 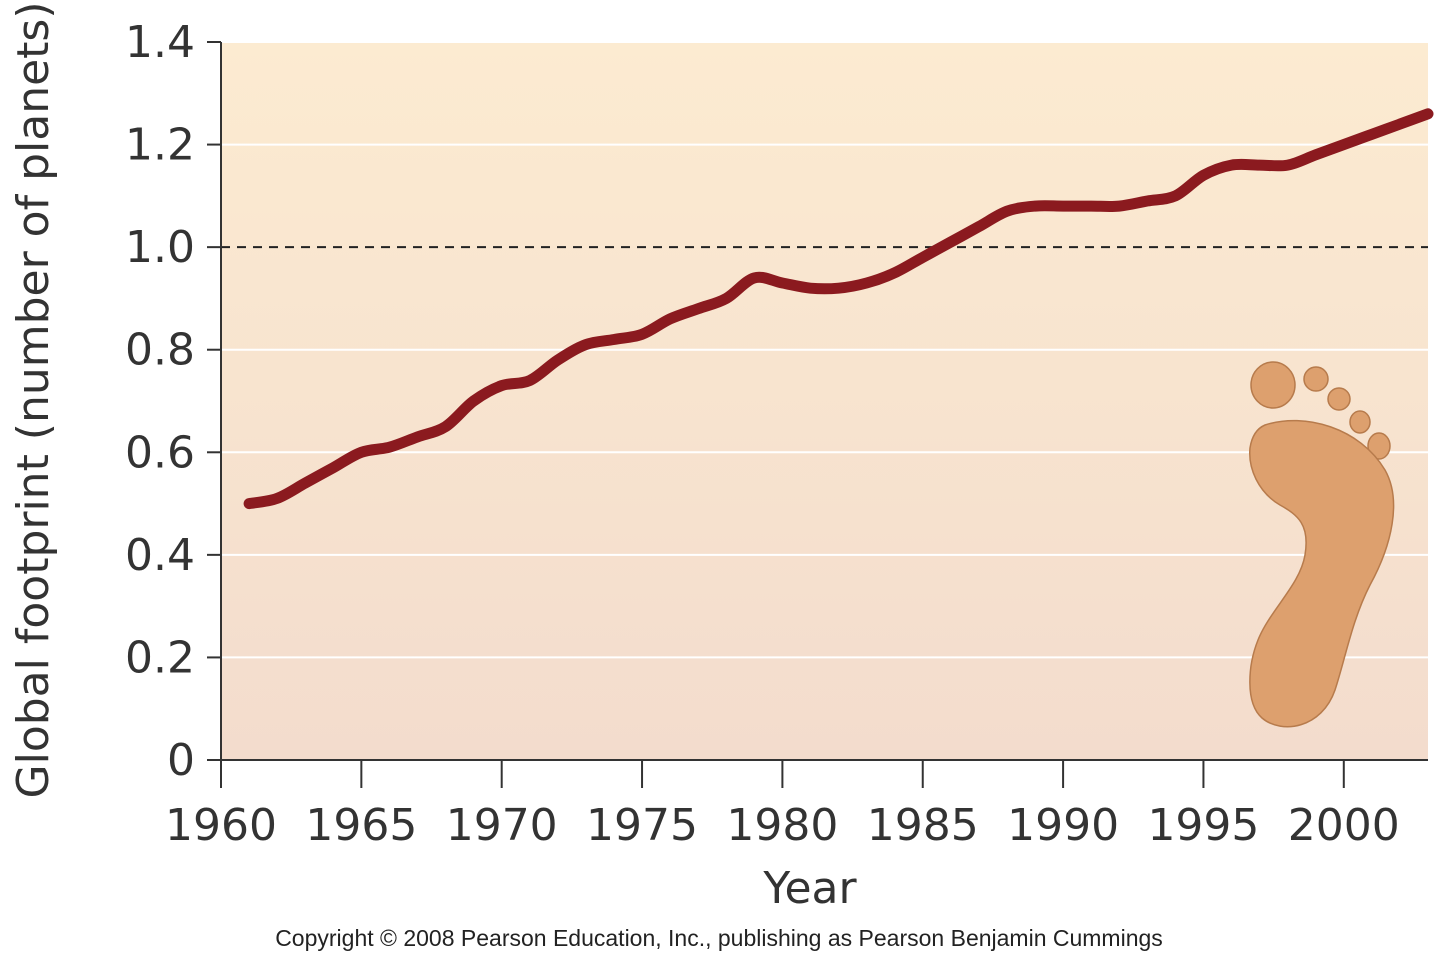 What do you see at coordinates (160, 247) in the screenshot?
I see `y-tick-label: 1.0` at bounding box center [160, 247].